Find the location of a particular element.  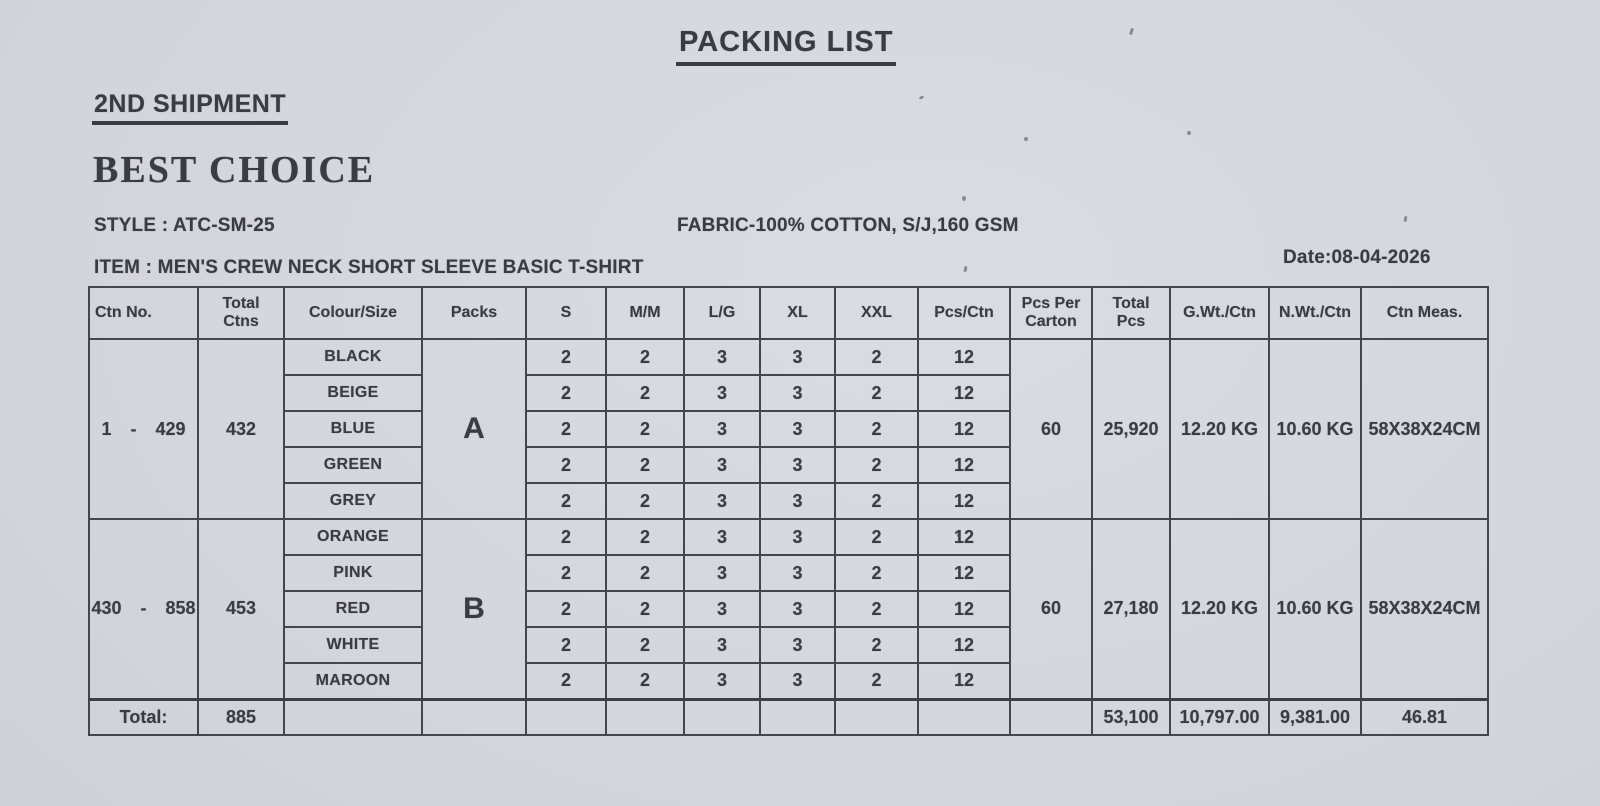

col-header-xxl: XXL is located at coordinates (876, 313).